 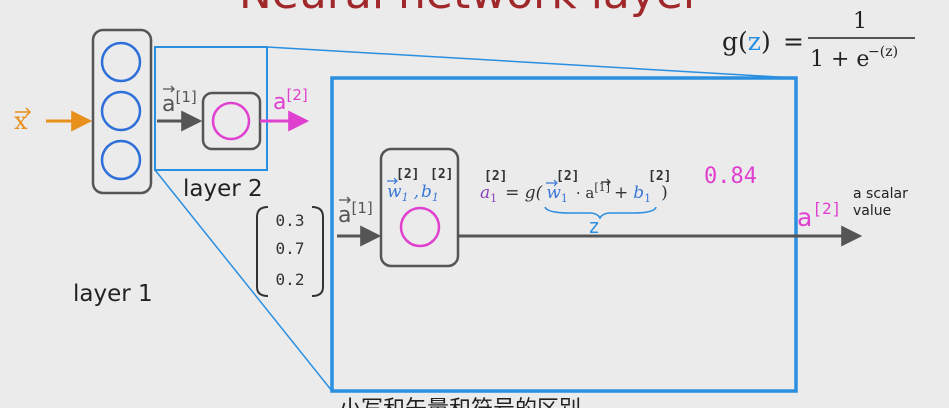 I want to click on sigmoid-z: z, so click(x=754, y=41).